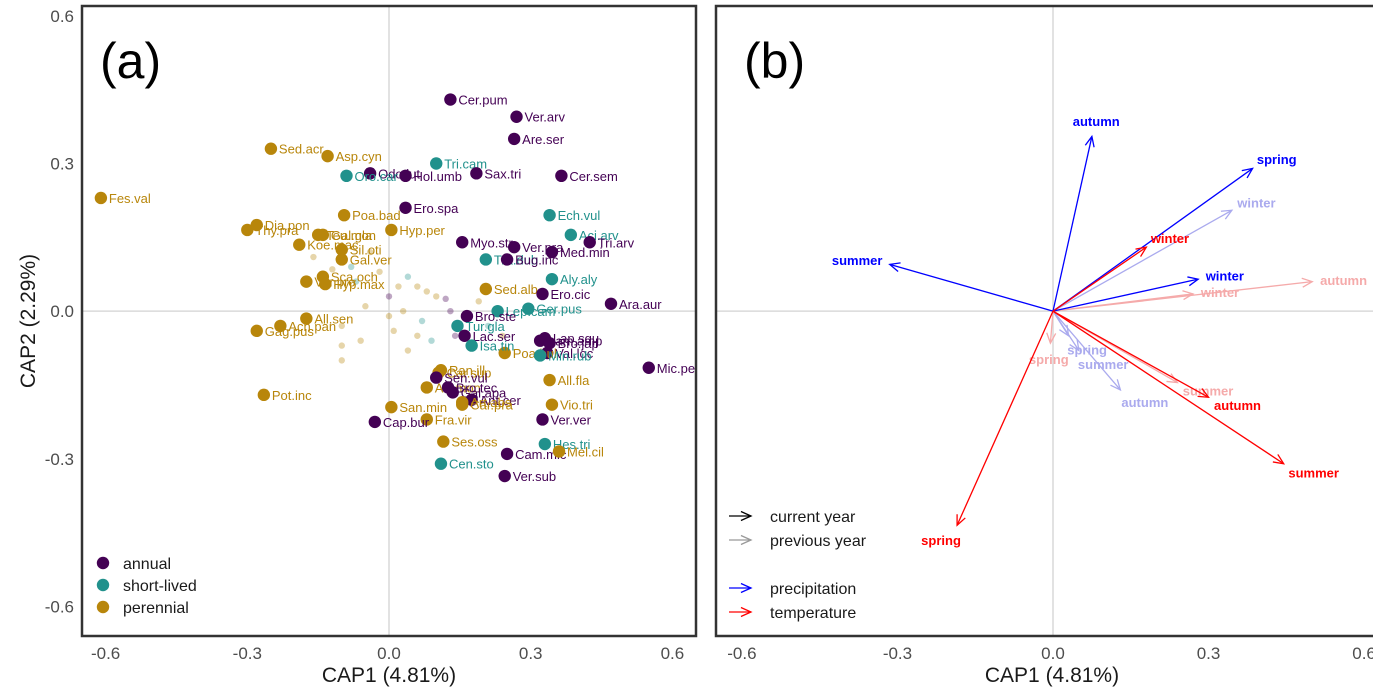 Image resolution: width=1373 pixels, height=687 pixels. Describe the element at coordinates (579, 279) in the screenshot. I see `point-label: Aly.aly` at that location.